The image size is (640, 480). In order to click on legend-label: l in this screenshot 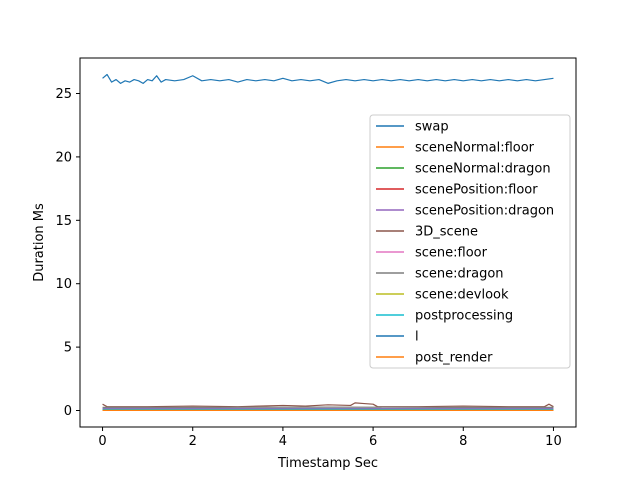, I will do `click(417, 337)`.